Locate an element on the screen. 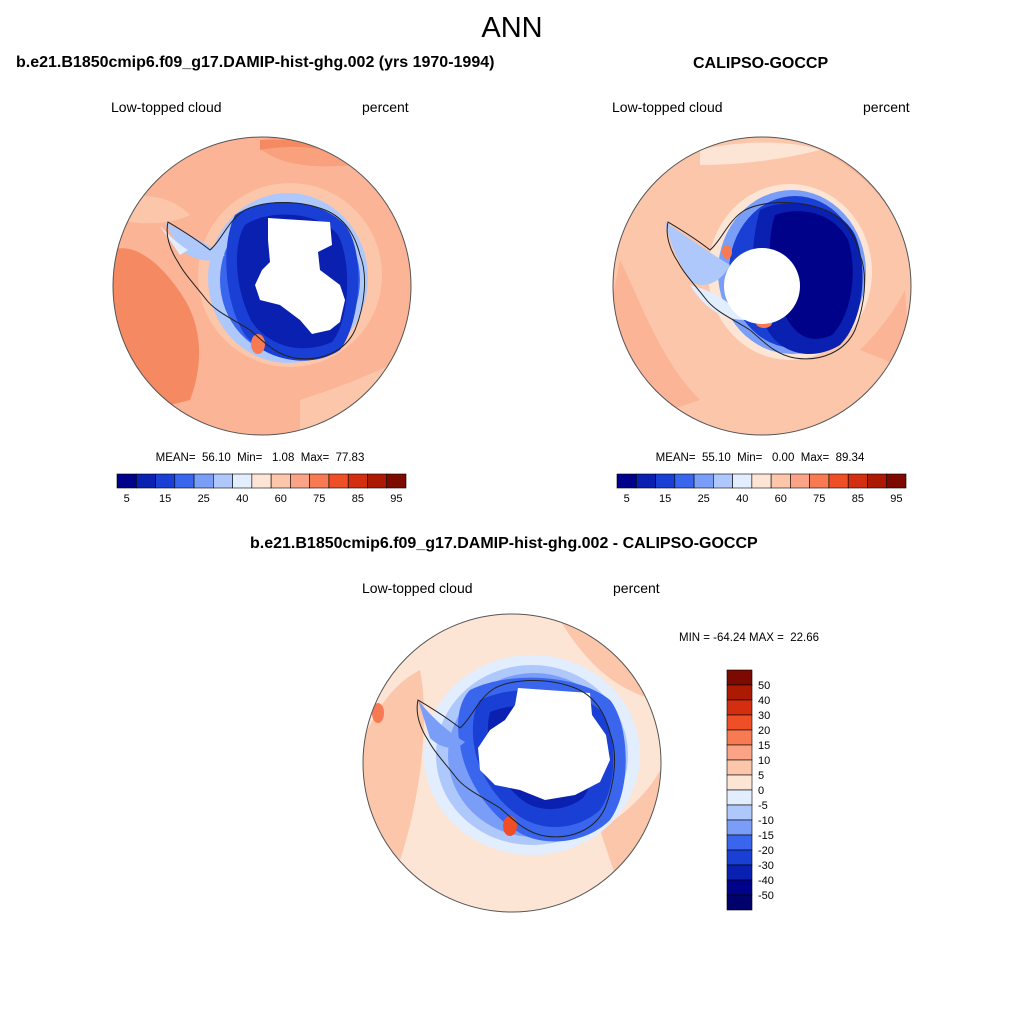 This screenshot has width=1024, height=1024. colorbar-panel-2: 5 15 25 40 60 75 85 95 is located at coordinates (761, 489).